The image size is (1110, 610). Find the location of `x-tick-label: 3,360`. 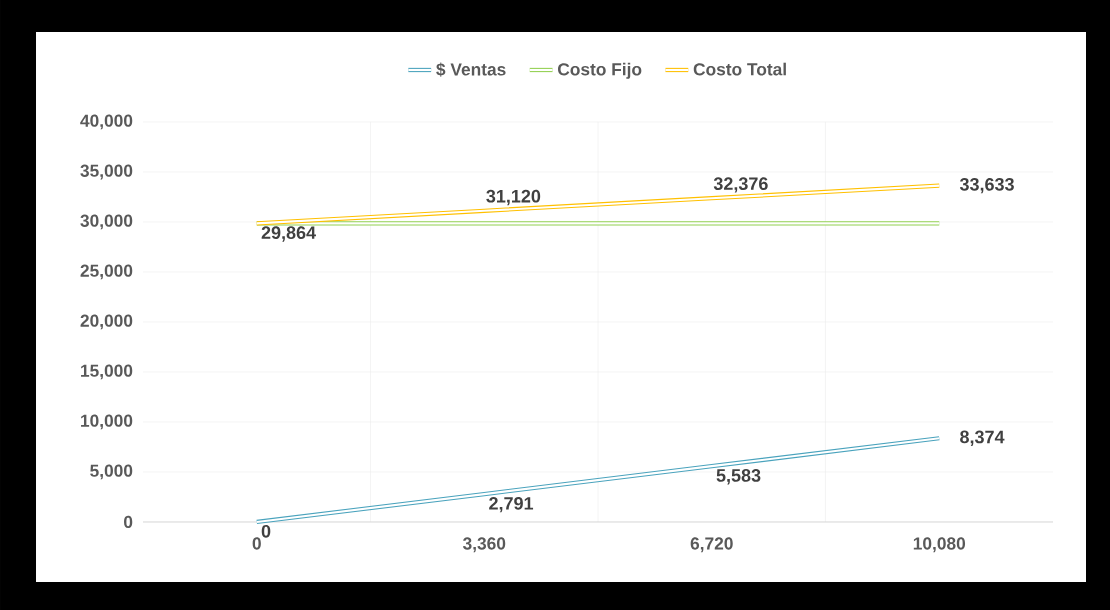

x-tick-label: 3,360 is located at coordinates (484, 545).